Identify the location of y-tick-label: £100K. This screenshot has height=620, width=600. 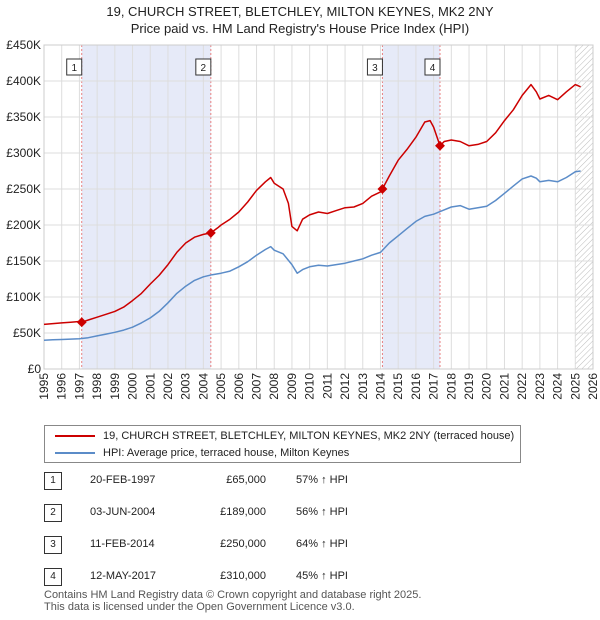
(23, 297).